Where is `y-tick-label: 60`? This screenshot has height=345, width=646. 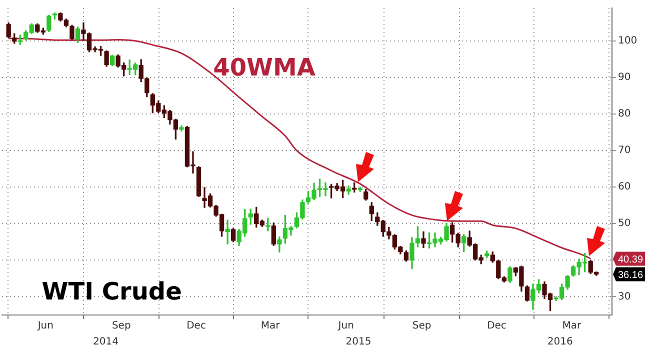
y-tick-label: 60 is located at coordinates (624, 187).